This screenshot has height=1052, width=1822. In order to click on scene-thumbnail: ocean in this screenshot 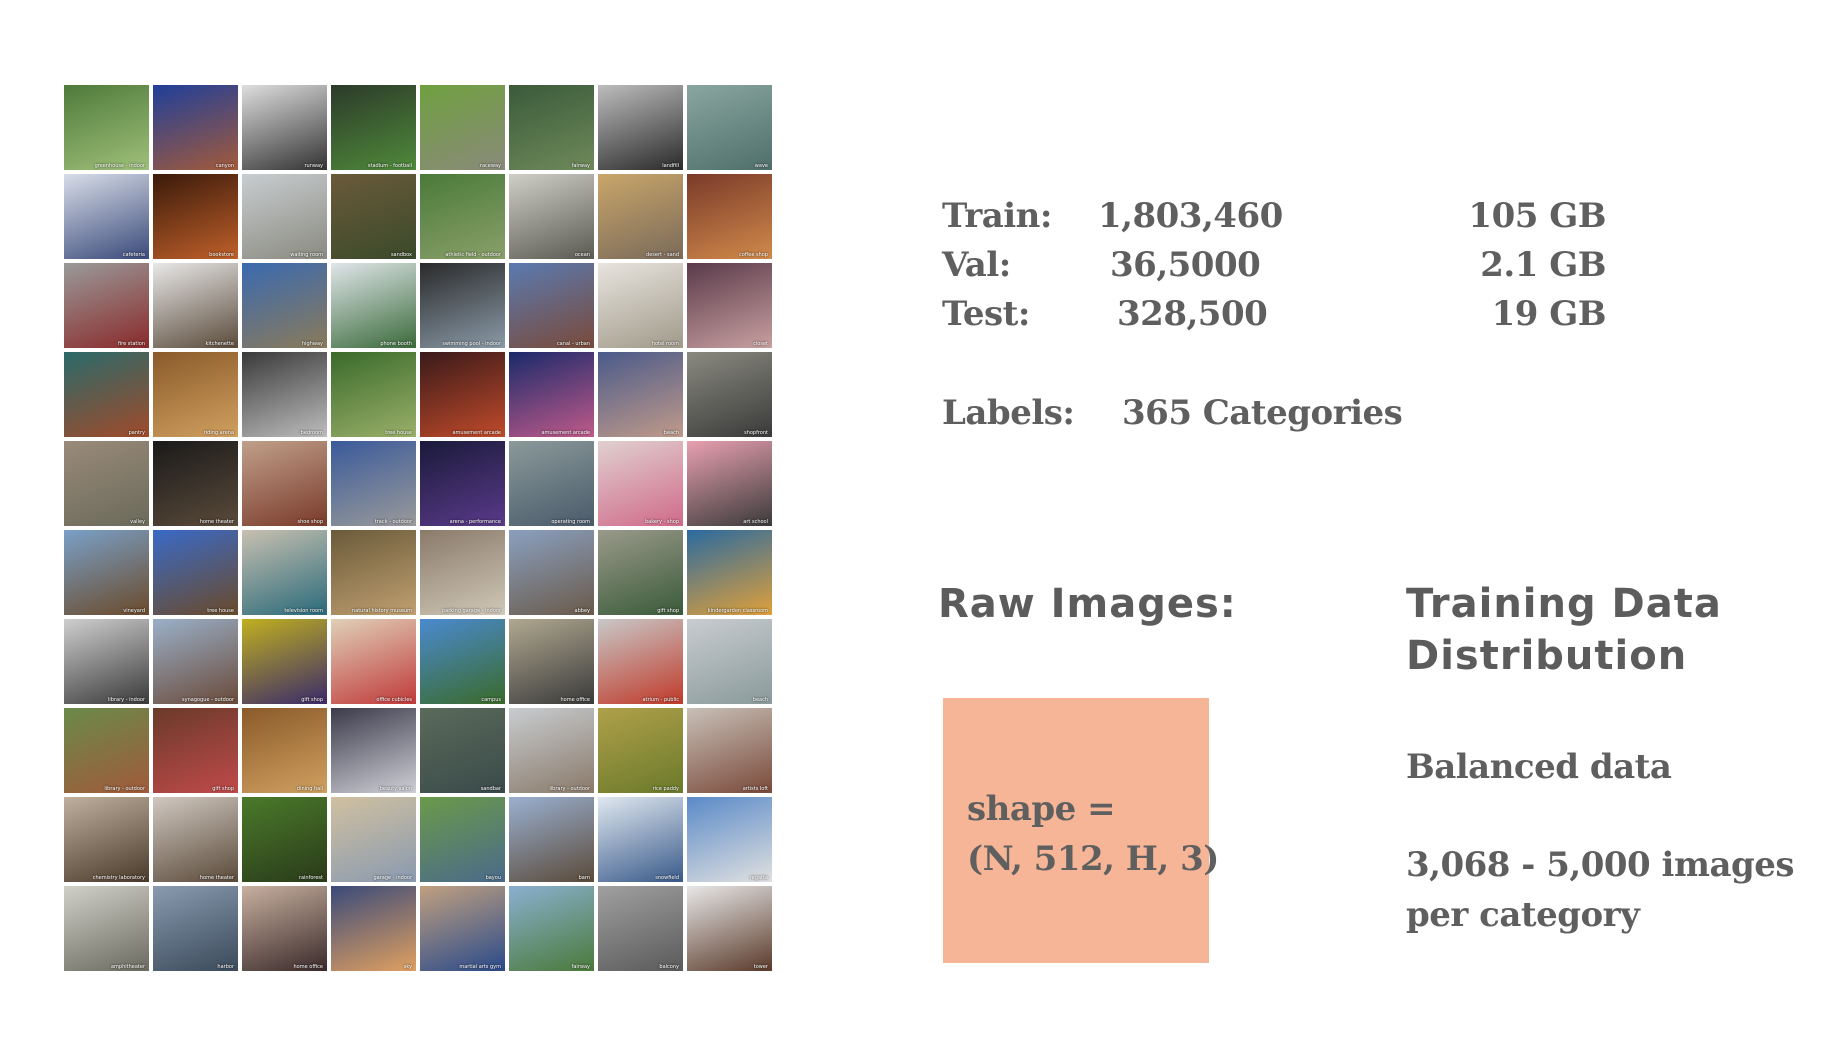, I will do `click(551, 216)`.